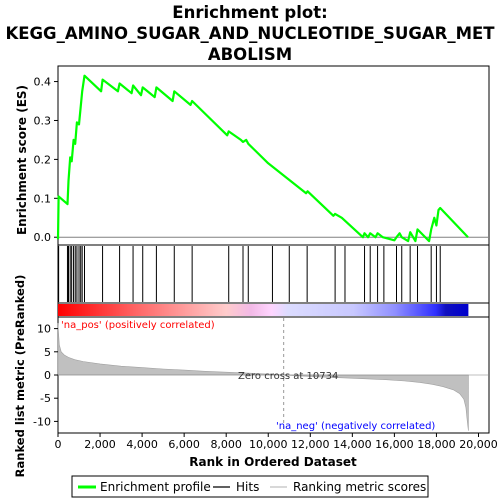  Describe the element at coordinates (249, 12) in the screenshot. I see `chart-title-line-1: Enrichment plot:` at that location.